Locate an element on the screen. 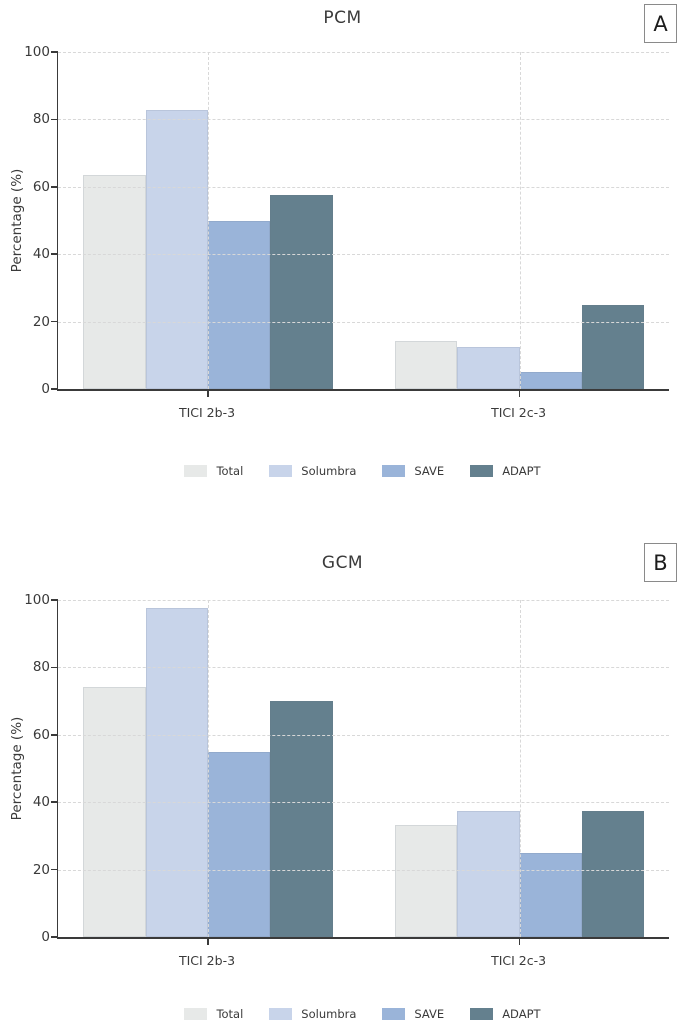 Image resolution: width=685 pixels, height=1030 pixels. chart-title: GCM is located at coordinates (342, 563).